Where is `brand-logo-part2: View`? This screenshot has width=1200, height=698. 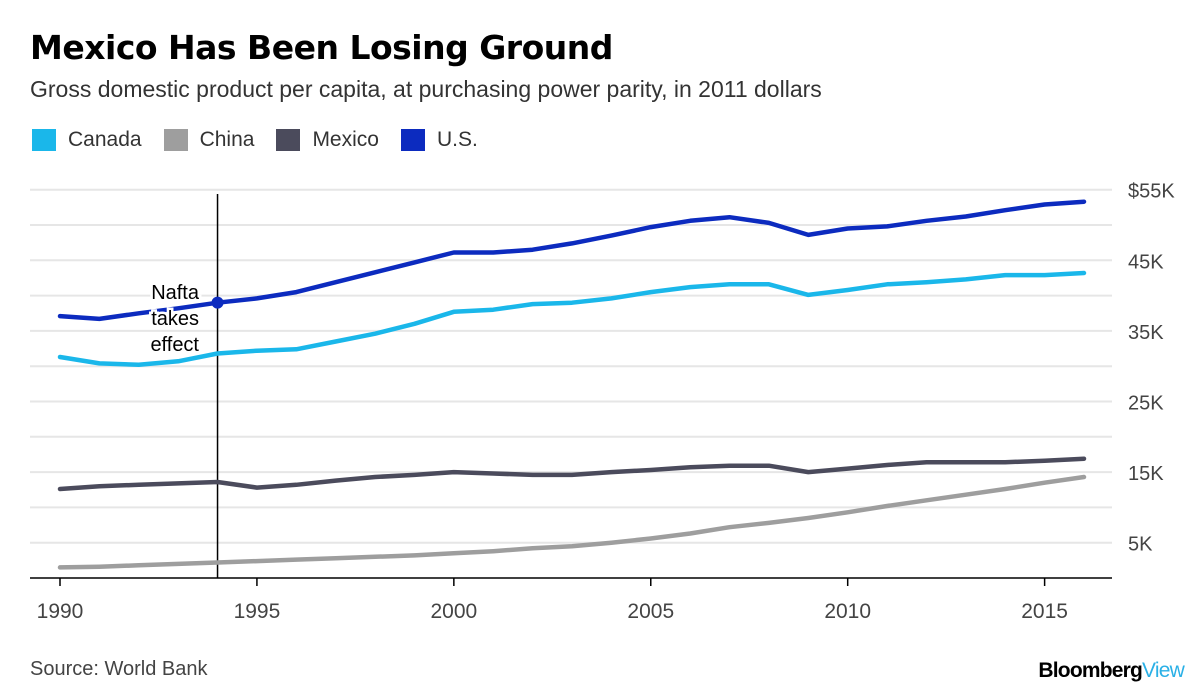
brand-logo-part2: View is located at coordinates (1163, 670).